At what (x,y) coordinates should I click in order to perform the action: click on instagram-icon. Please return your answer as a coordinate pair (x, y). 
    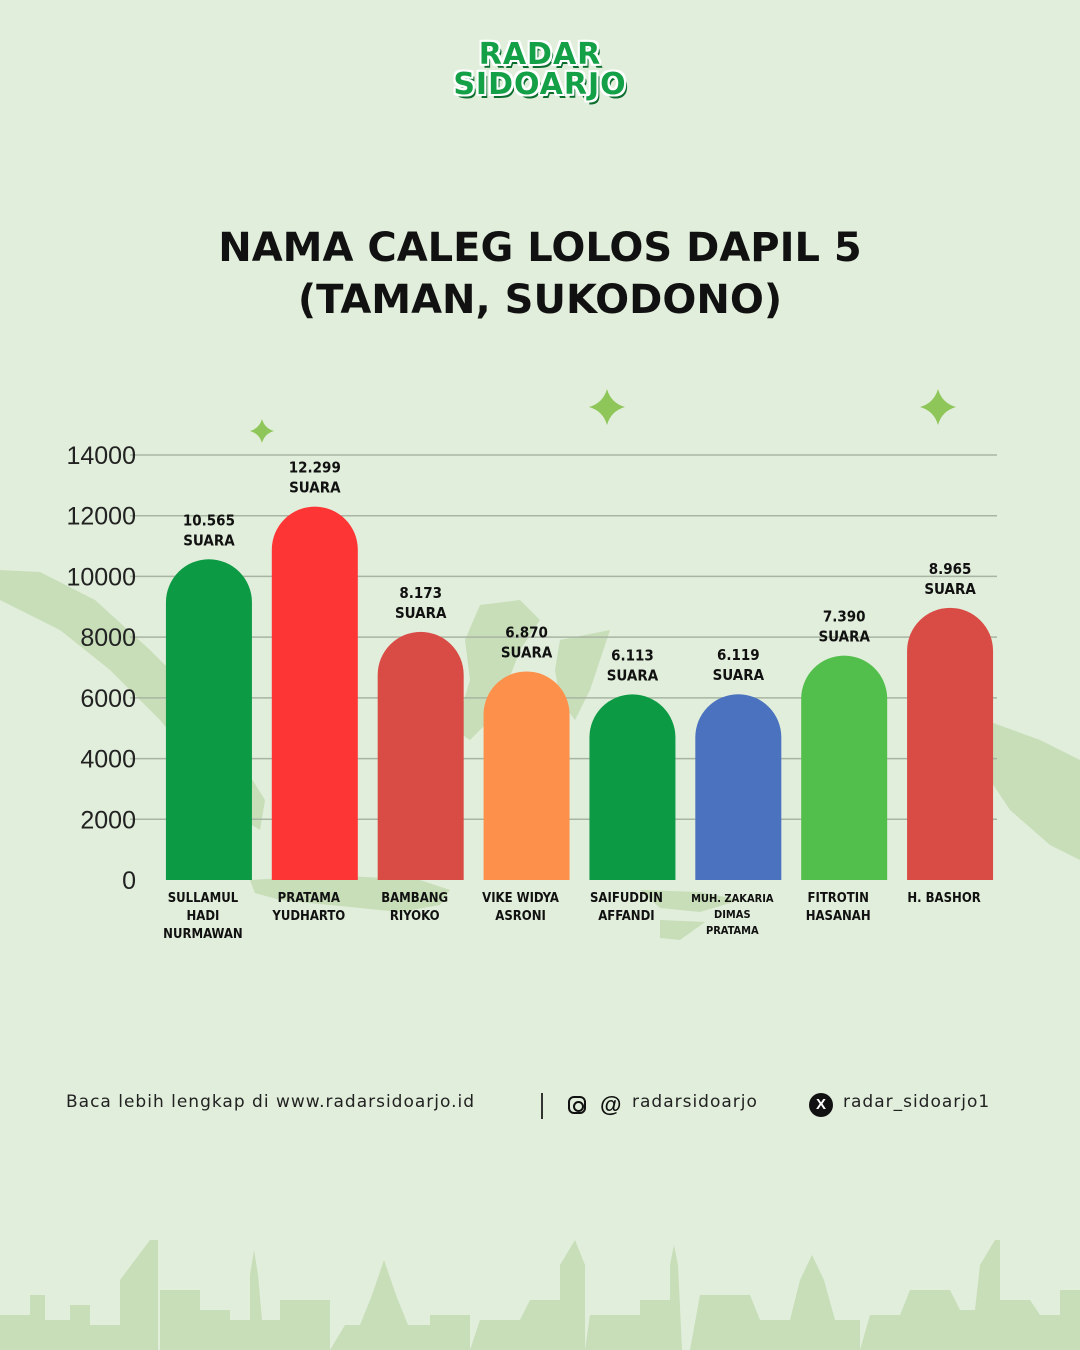
    Looking at the image, I should click on (577, 1105).